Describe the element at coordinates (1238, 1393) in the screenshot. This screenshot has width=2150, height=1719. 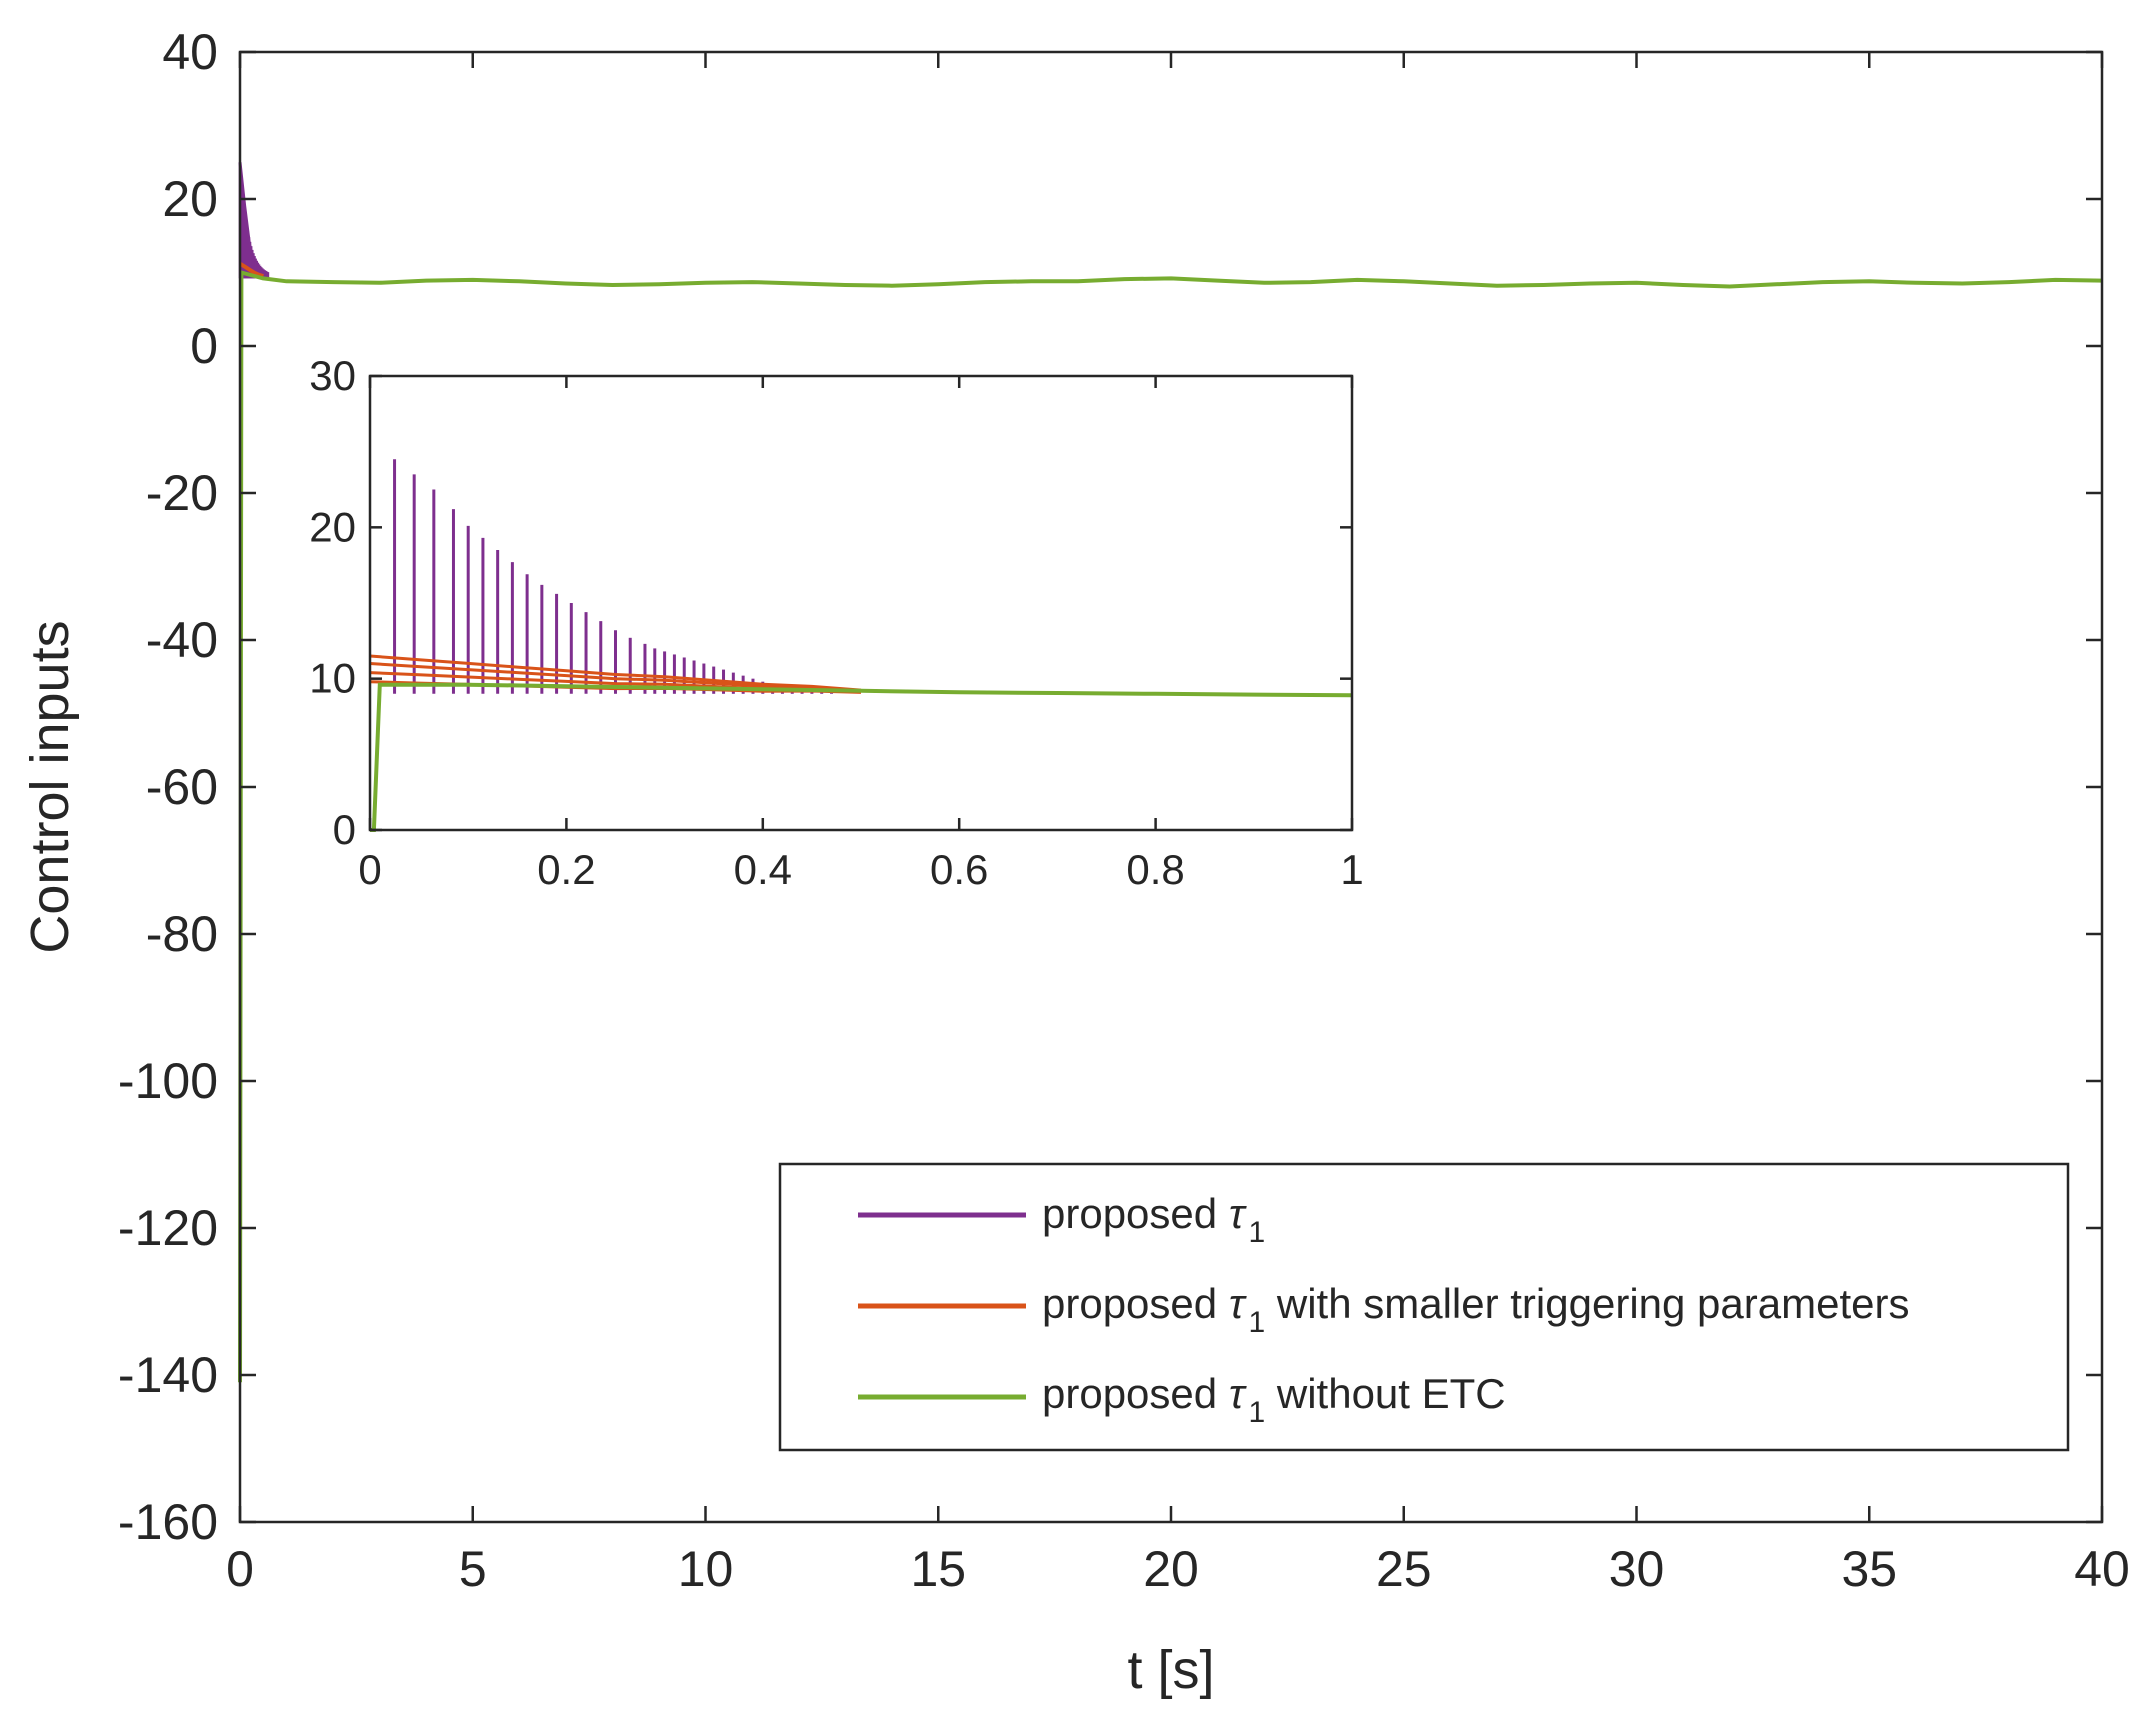
I see `legend-label-3-symbol: τ` at that location.